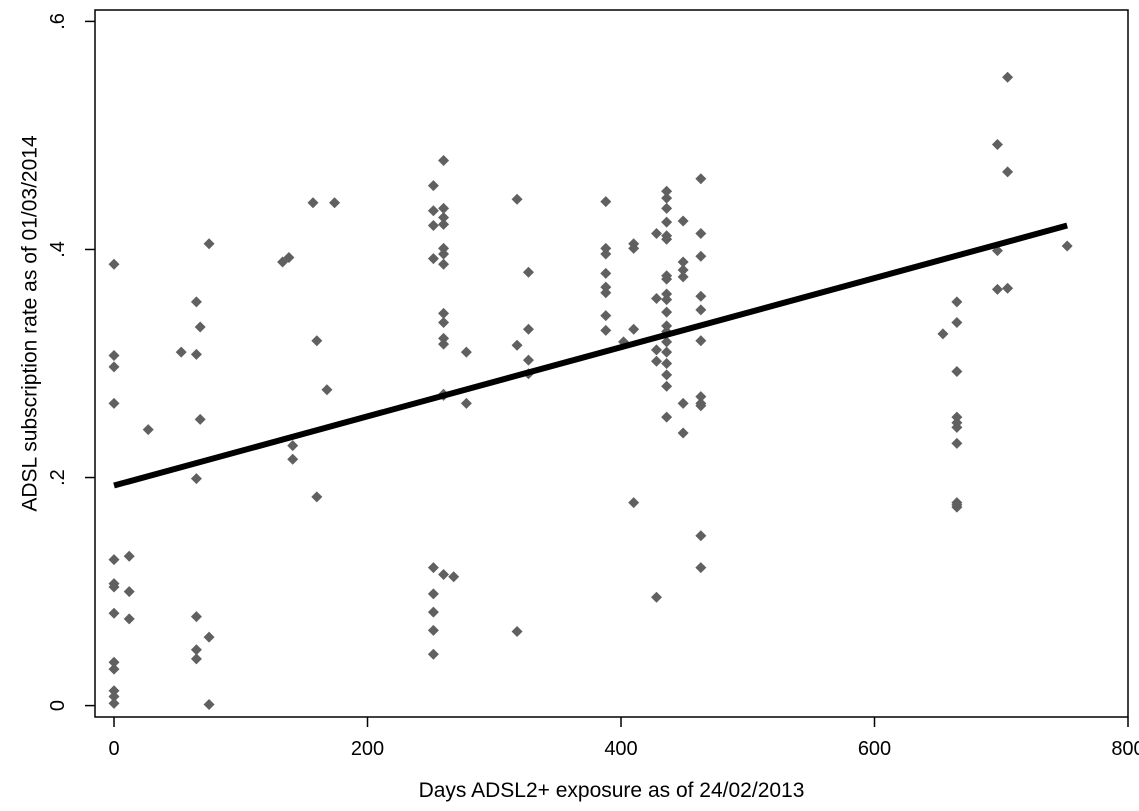 The height and width of the screenshot is (811, 1139). Describe the element at coordinates (874, 749) in the screenshot. I see `x-tick-label: 600` at that location.